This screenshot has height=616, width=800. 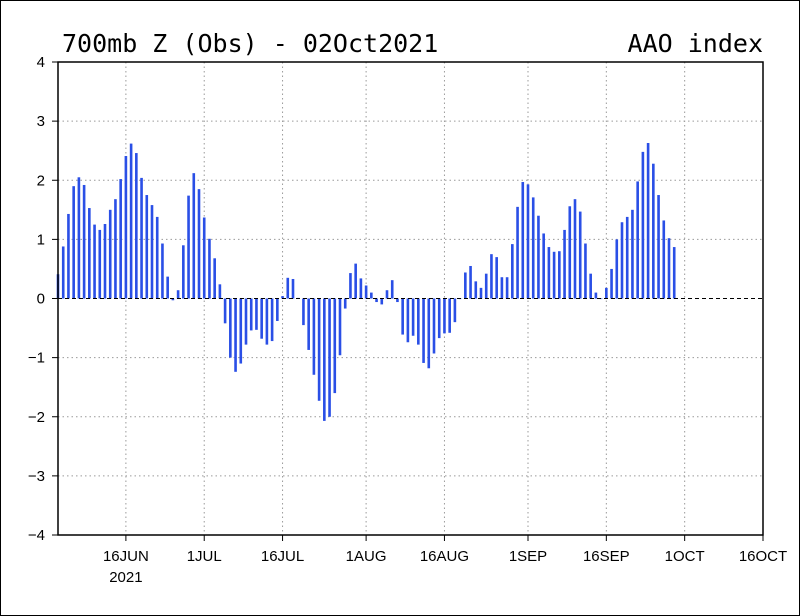 I want to click on x-tick-label: 16SEP, so click(x=606, y=556).